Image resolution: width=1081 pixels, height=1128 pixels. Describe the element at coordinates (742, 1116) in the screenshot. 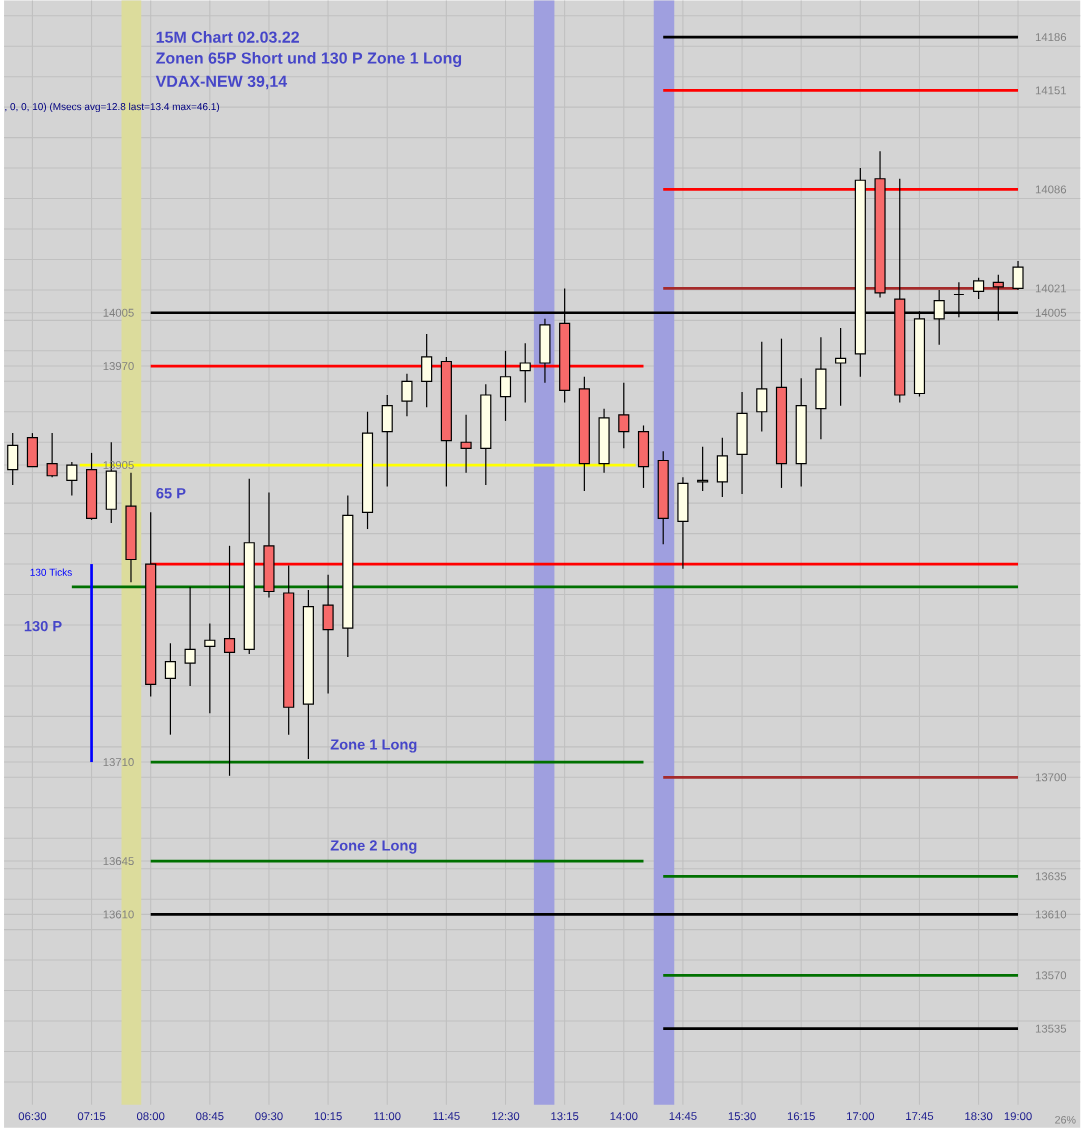

I see `x-tick-label: 15:30` at that location.